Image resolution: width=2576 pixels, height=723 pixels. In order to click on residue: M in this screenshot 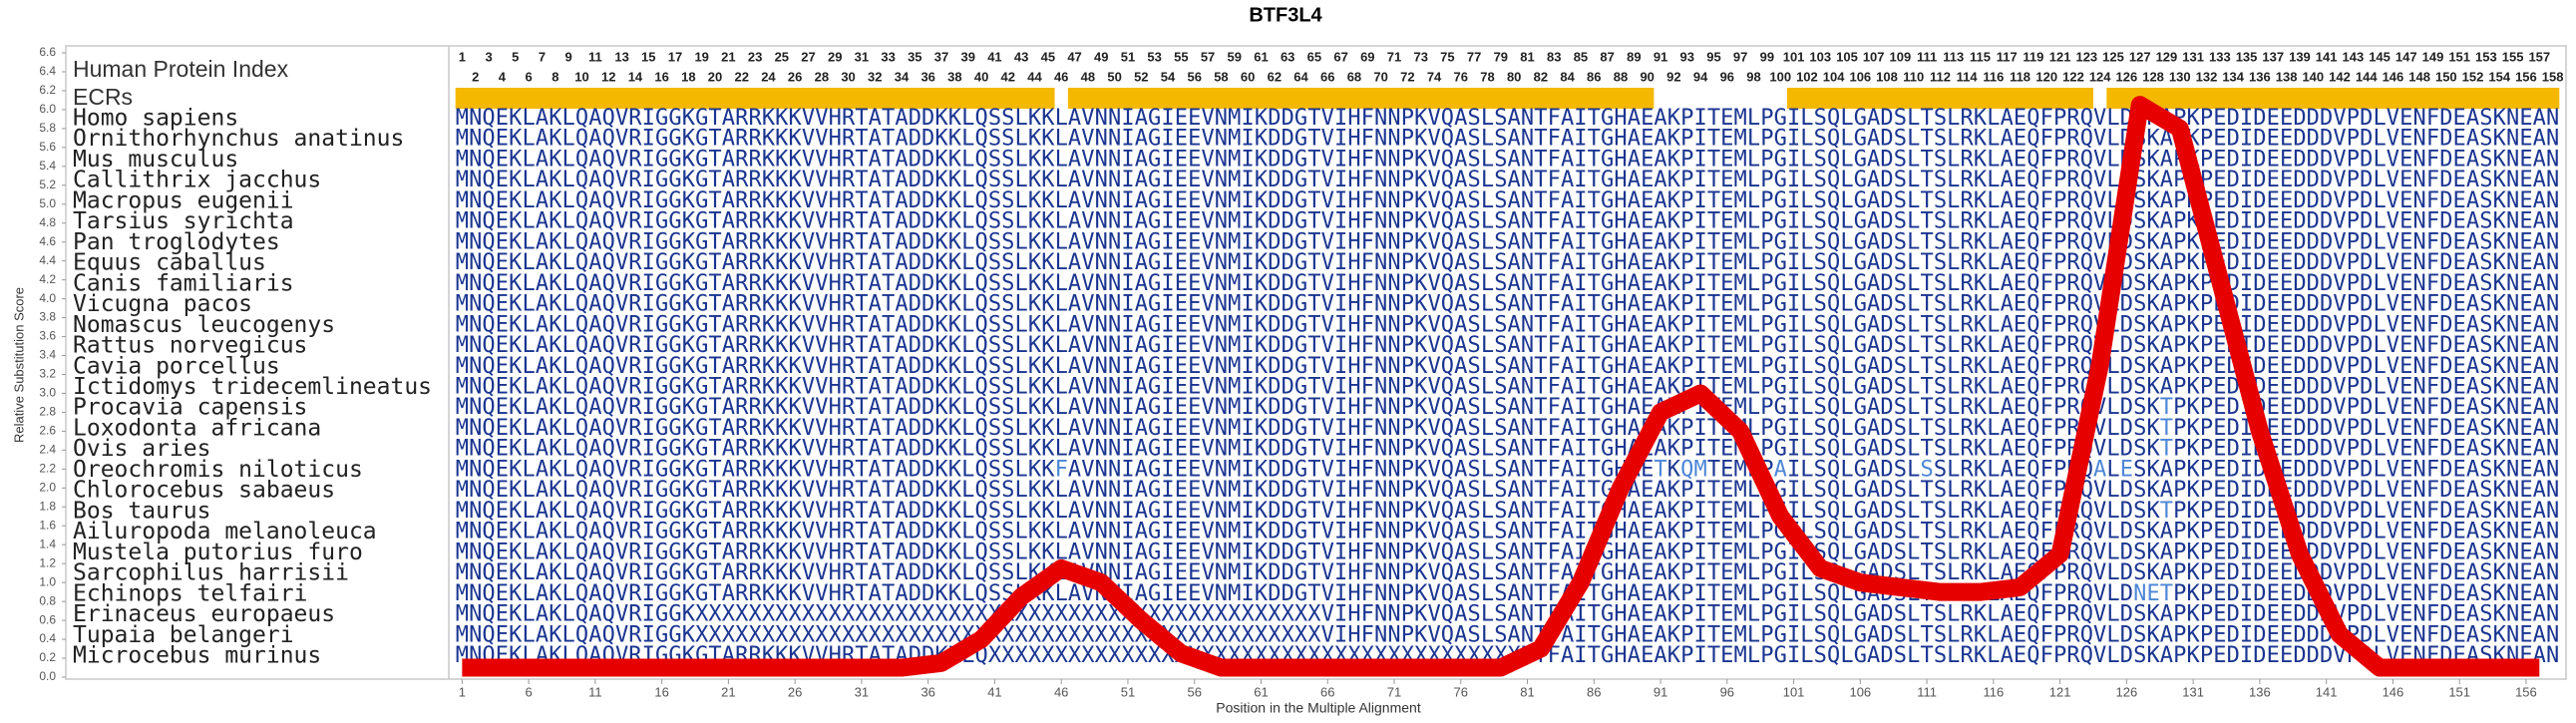, I will do `click(1234, 180)`.